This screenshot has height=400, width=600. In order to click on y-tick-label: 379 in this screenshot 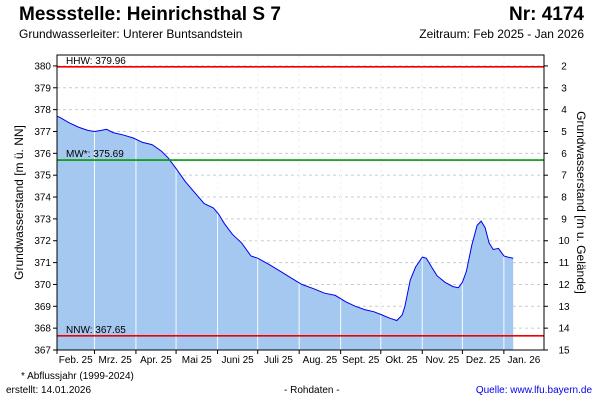, I will do `click(42, 88)`.